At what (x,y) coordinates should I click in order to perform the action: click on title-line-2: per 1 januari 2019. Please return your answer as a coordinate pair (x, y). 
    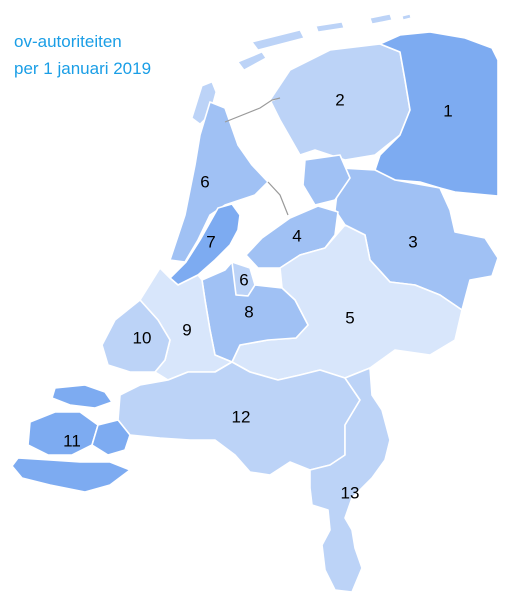
    Looking at the image, I should click on (83, 68).